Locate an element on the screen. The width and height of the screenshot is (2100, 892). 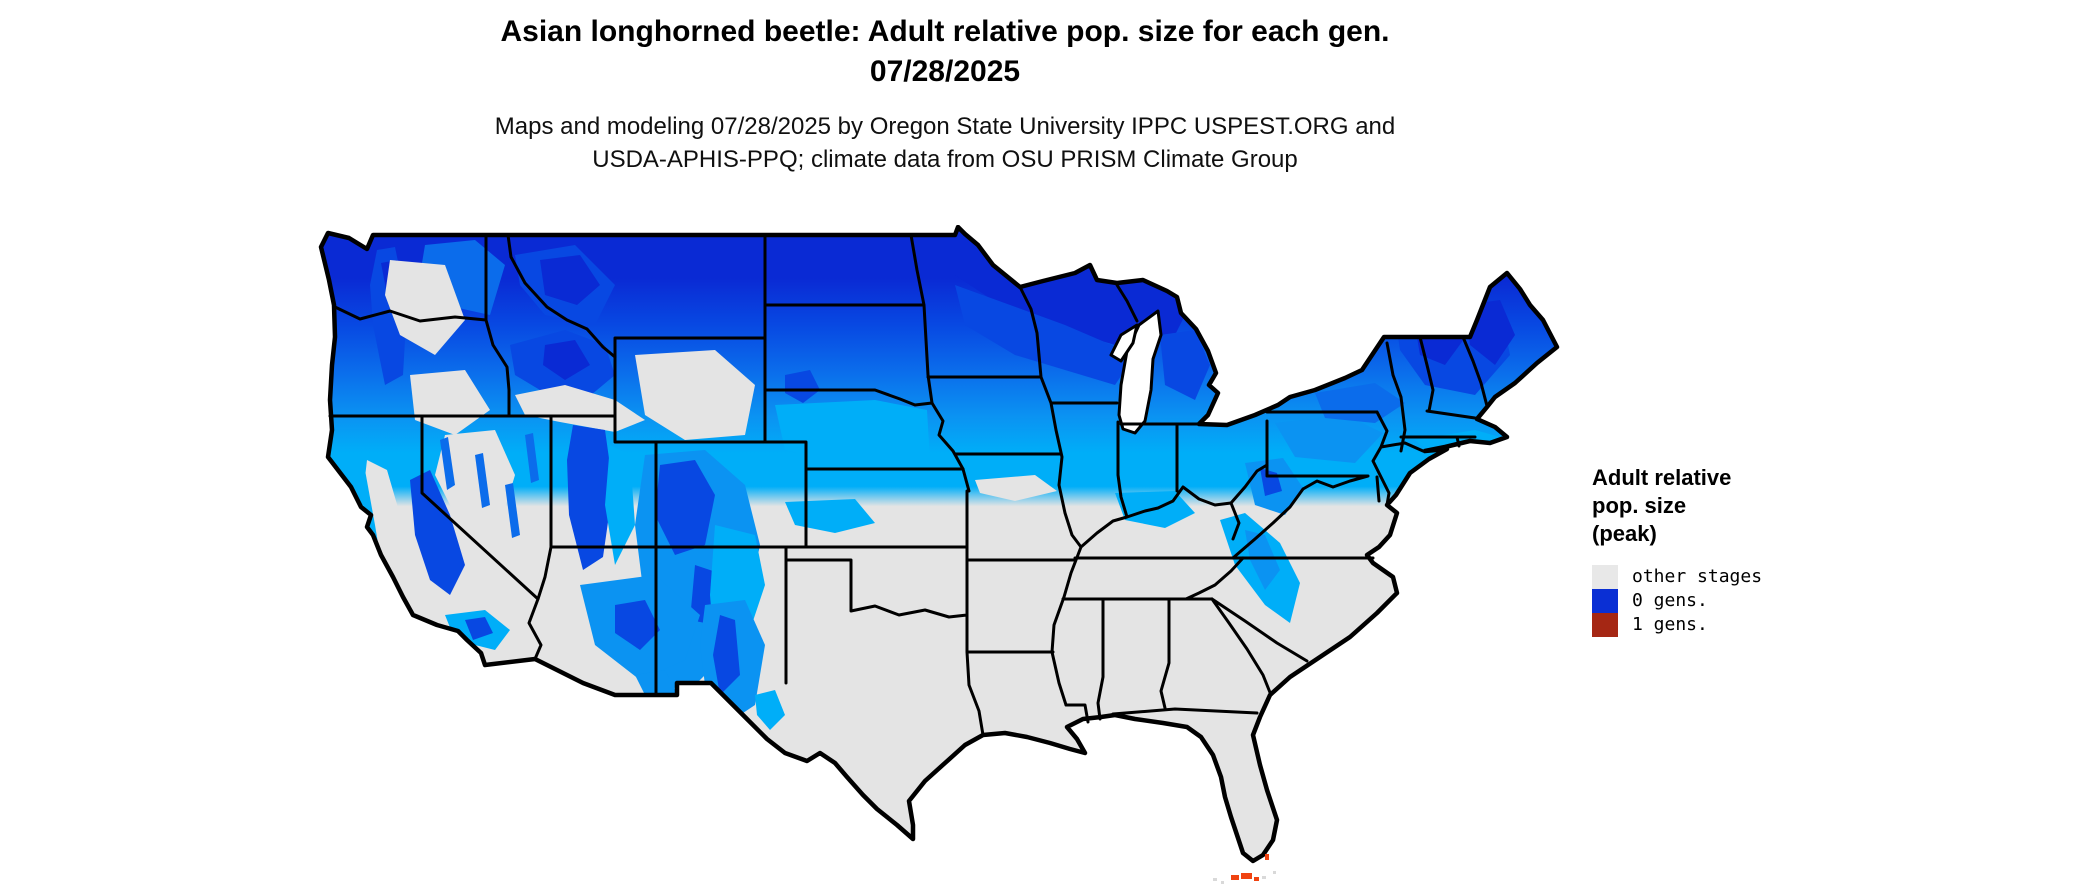
state-borders-east is located at coordinates (1275, 528).